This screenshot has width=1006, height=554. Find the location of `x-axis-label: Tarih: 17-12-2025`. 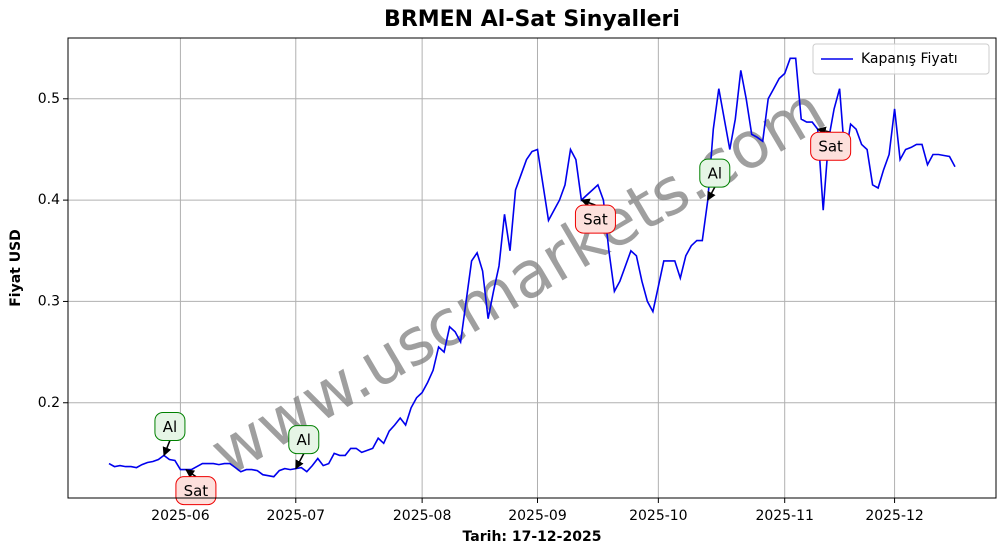

x-axis-label: Tarih: 17-12-2025 is located at coordinates (532, 537).